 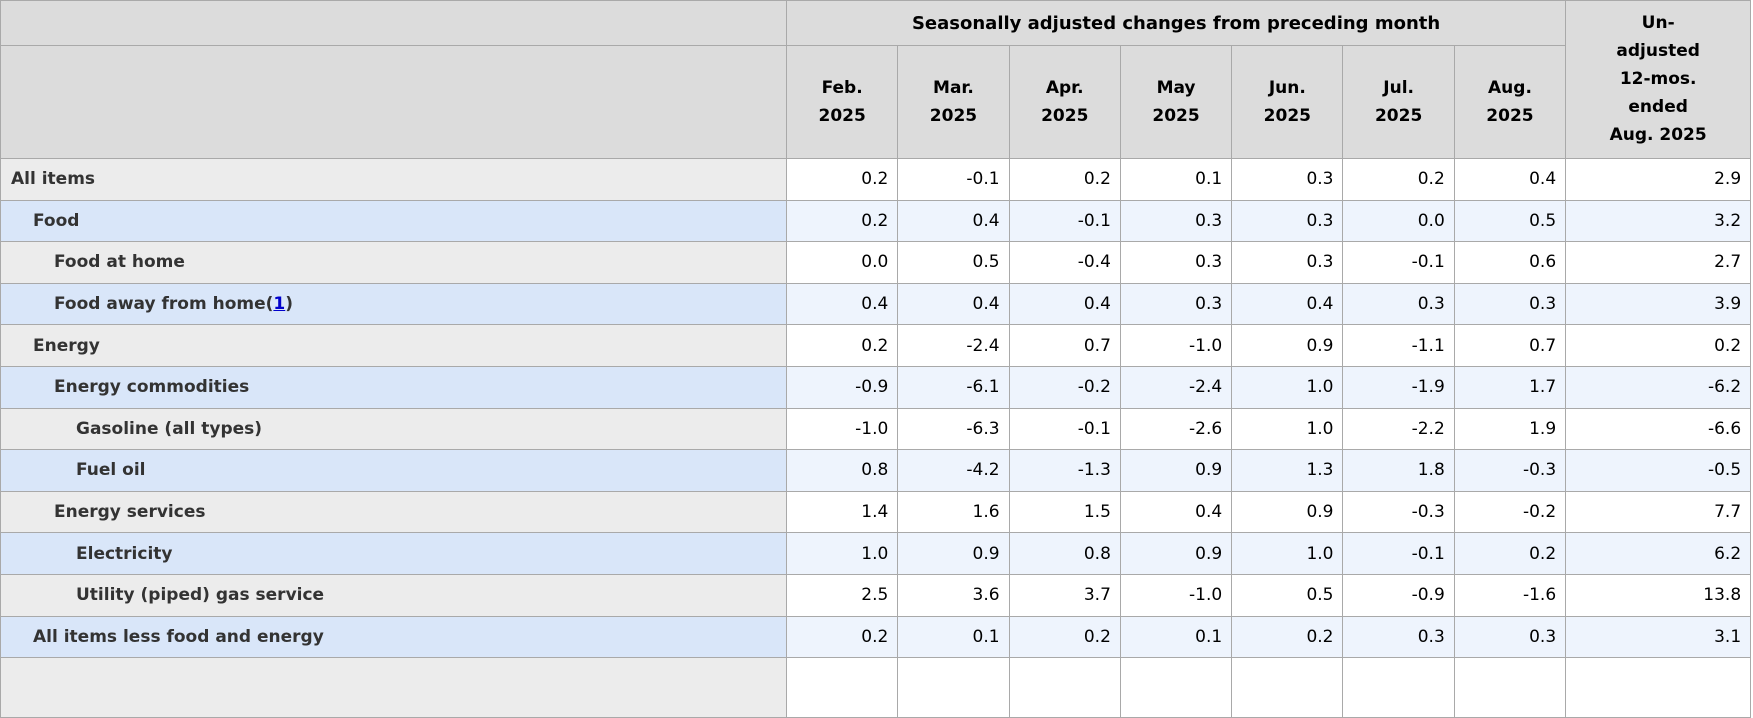 What do you see at coordinates (1658, 637) in the screenshot?
I see `yoy-value-cell: 3.1` at bounding box center [1658, 637].